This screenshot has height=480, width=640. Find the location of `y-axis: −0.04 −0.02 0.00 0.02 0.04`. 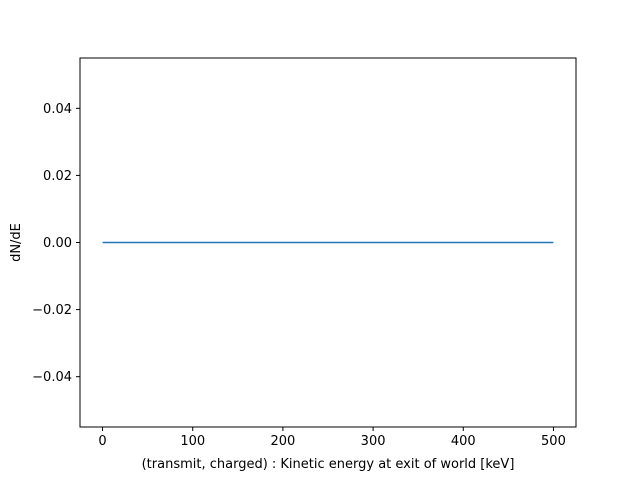

y-axis: −0.04 −0.02 0.00 0.02 0.04 is located at coordinates (56, 243).